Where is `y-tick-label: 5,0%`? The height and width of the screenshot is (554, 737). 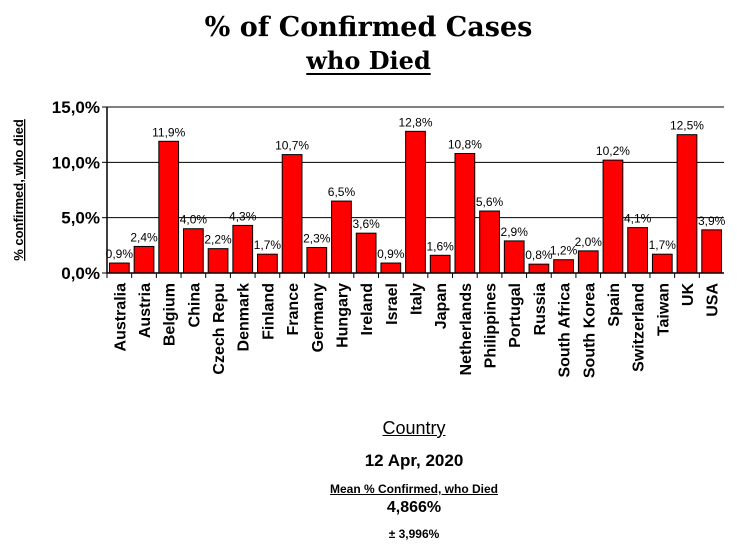 y-tick-label: 5,0% is located at coordinates (80, 218).